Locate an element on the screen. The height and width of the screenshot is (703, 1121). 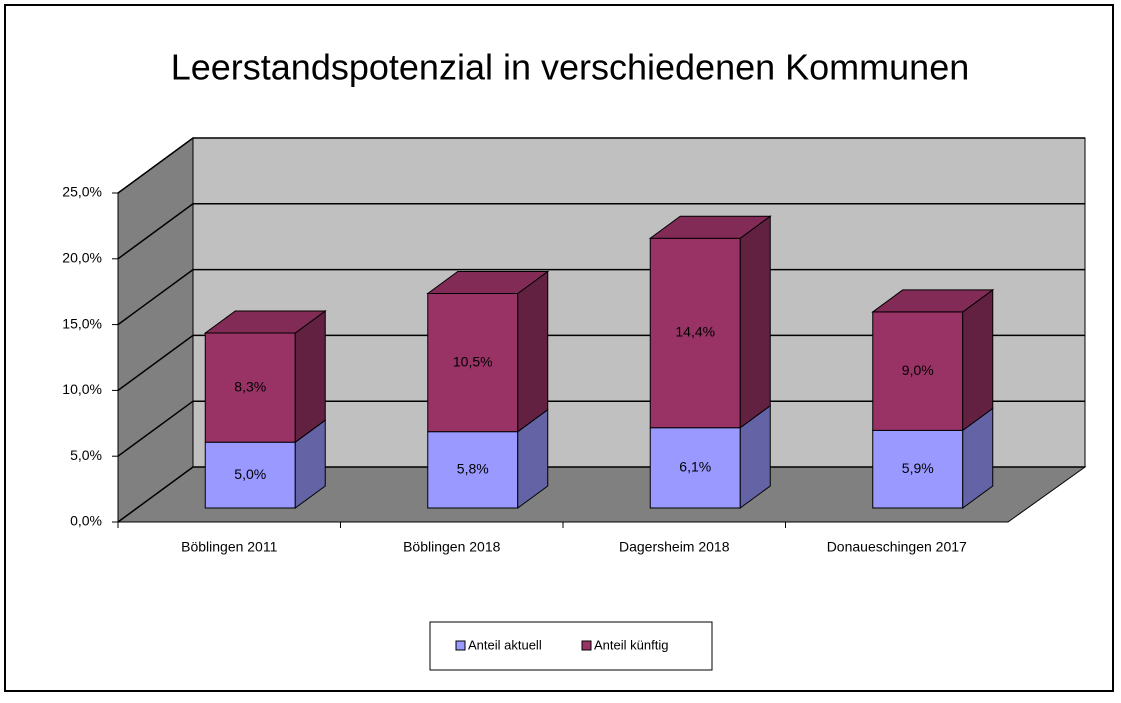
x-tick-label: Donaueschingen 2017 is located at coordinates (897, 547).